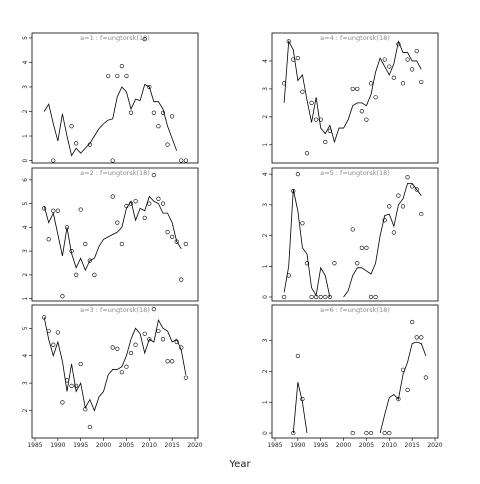  Describe the element at coordinates (412, 445) in the screenshot. I see `x-tick-label: 2015` at that location.